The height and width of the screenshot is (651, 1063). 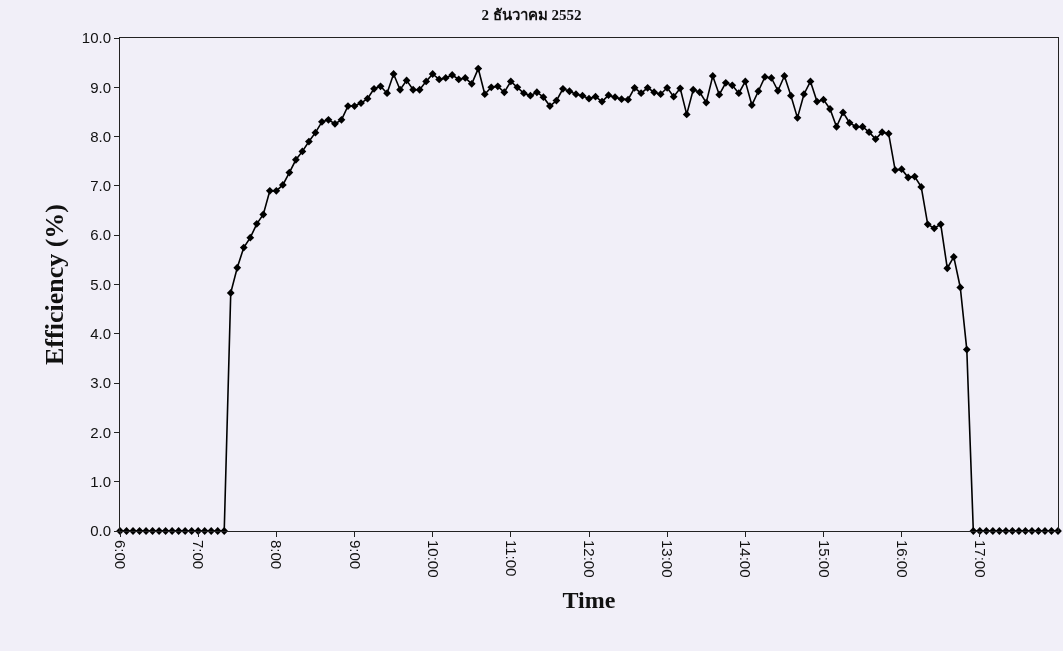 What do you see at coordinates (100, 87) in the screenshot?
I see `y-tick-label: 9.0` at bounding box center [100, 87].